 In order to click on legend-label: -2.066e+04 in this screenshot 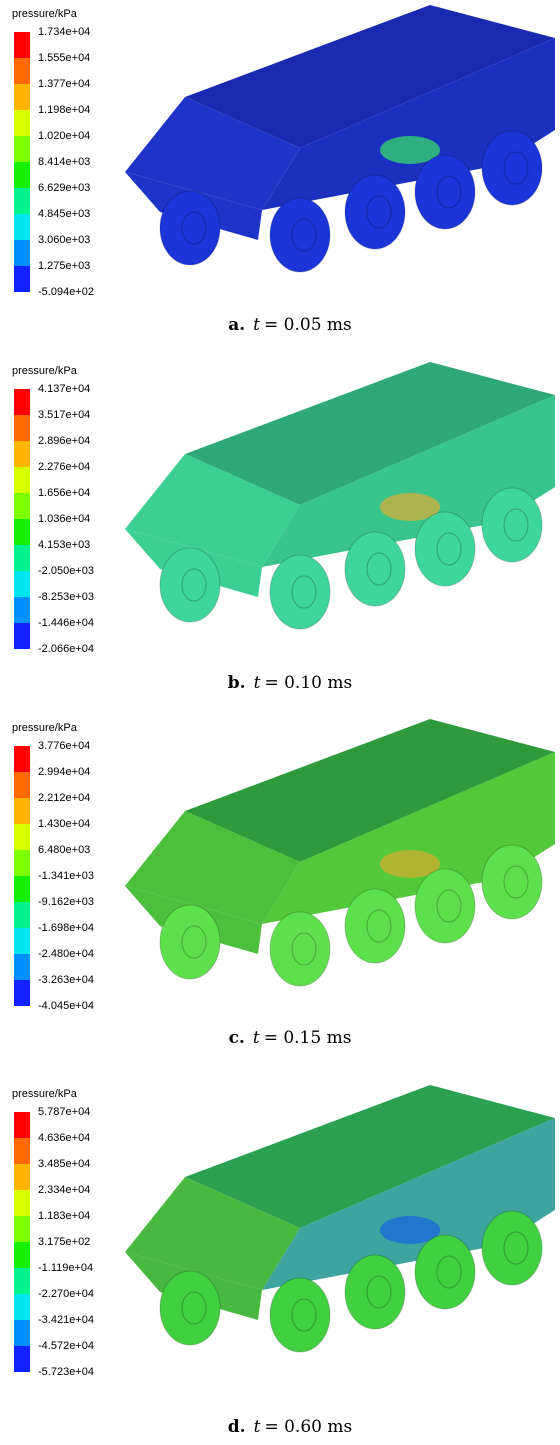, I will do `click(66, 649)`.